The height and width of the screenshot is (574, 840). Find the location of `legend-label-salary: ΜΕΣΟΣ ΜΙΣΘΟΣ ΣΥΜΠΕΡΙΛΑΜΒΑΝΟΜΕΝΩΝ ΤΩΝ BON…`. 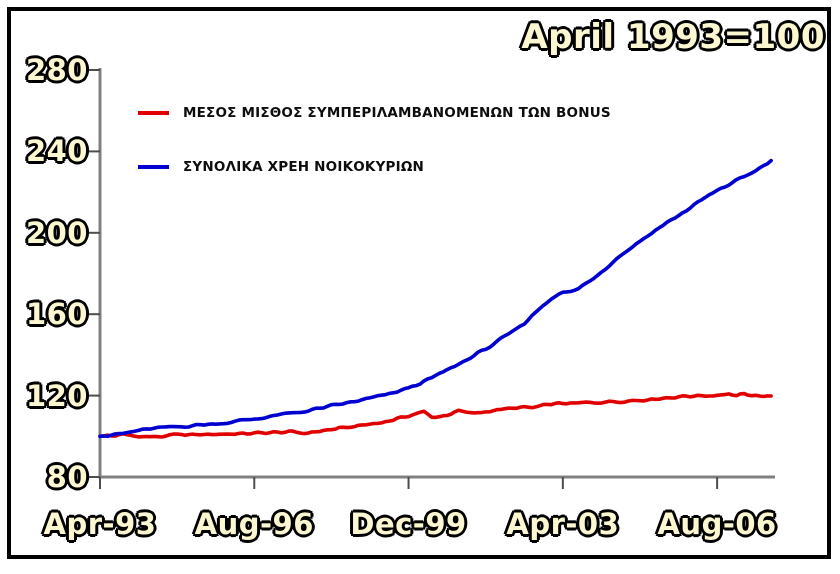

legend-label-salary: ΜΕΣΟΣ ΜΙΣΘΟΣ ΣΥΜΠΕΡΙΛΑΜΒΑΝΟΜΕΝΩΝ ΤΩΝ BON… is located at coordinates (397, 113).